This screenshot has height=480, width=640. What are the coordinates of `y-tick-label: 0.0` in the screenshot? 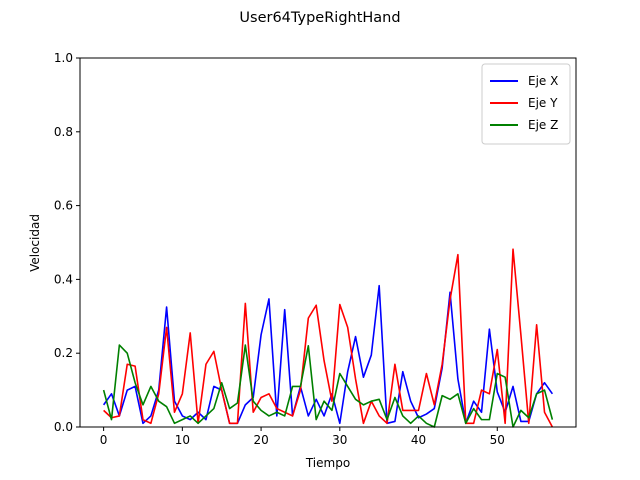 It's located at (63, 427).